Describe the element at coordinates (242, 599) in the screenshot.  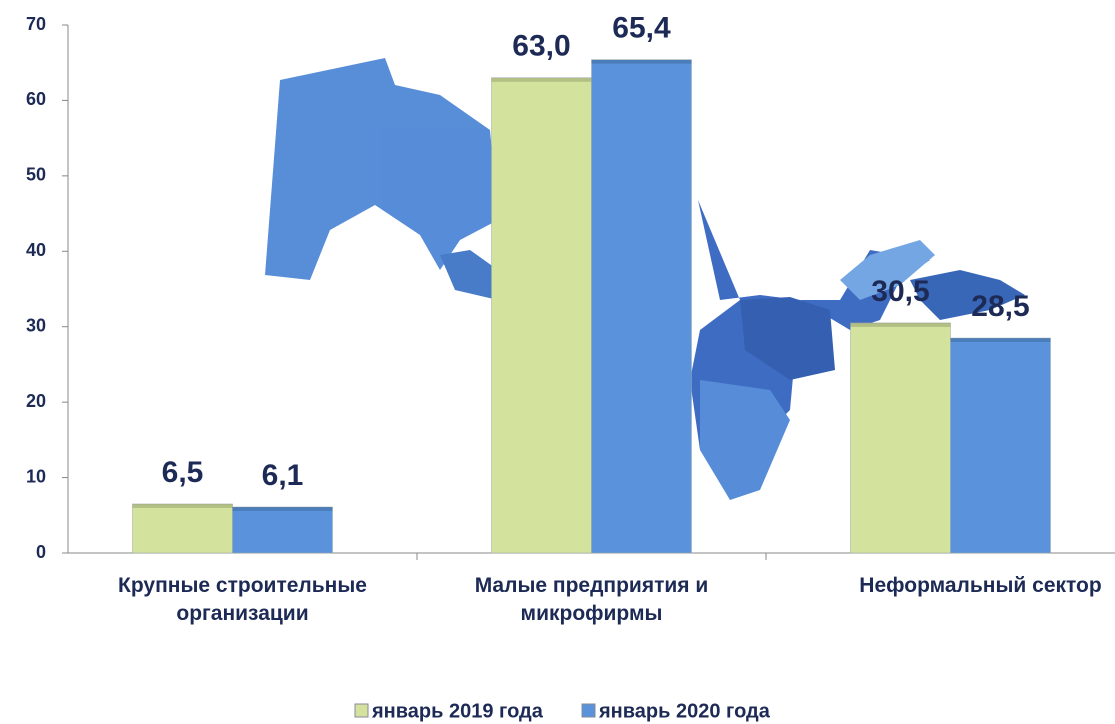
I see `x-tick-label: Крупные строительные организации` at that location.